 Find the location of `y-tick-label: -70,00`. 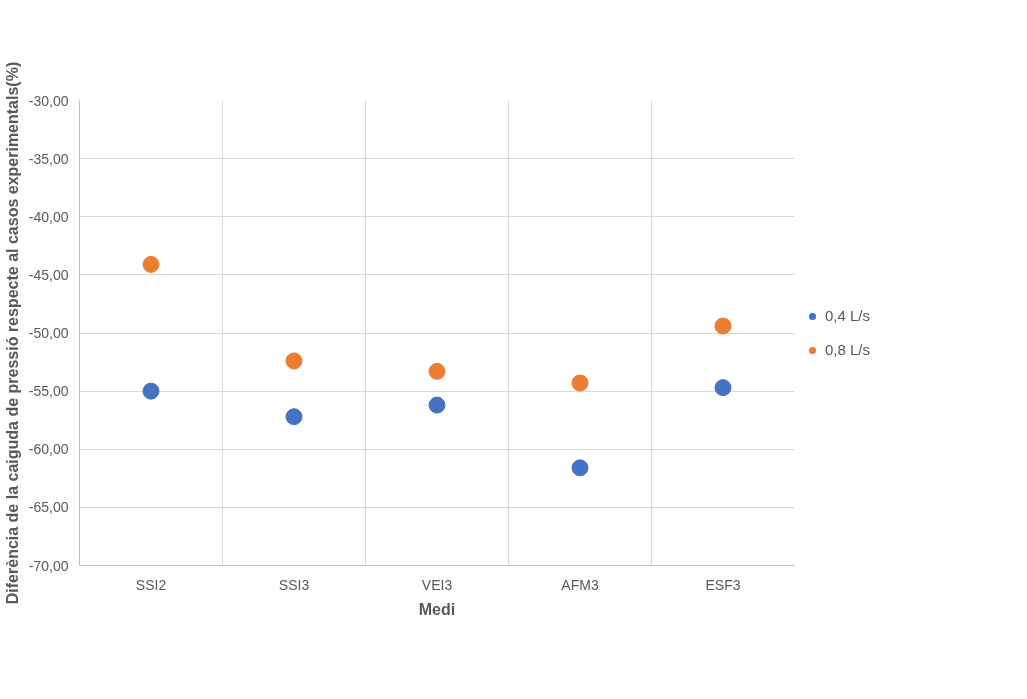

y-tick-label: -70,00 is located at coordinates (48, 565).